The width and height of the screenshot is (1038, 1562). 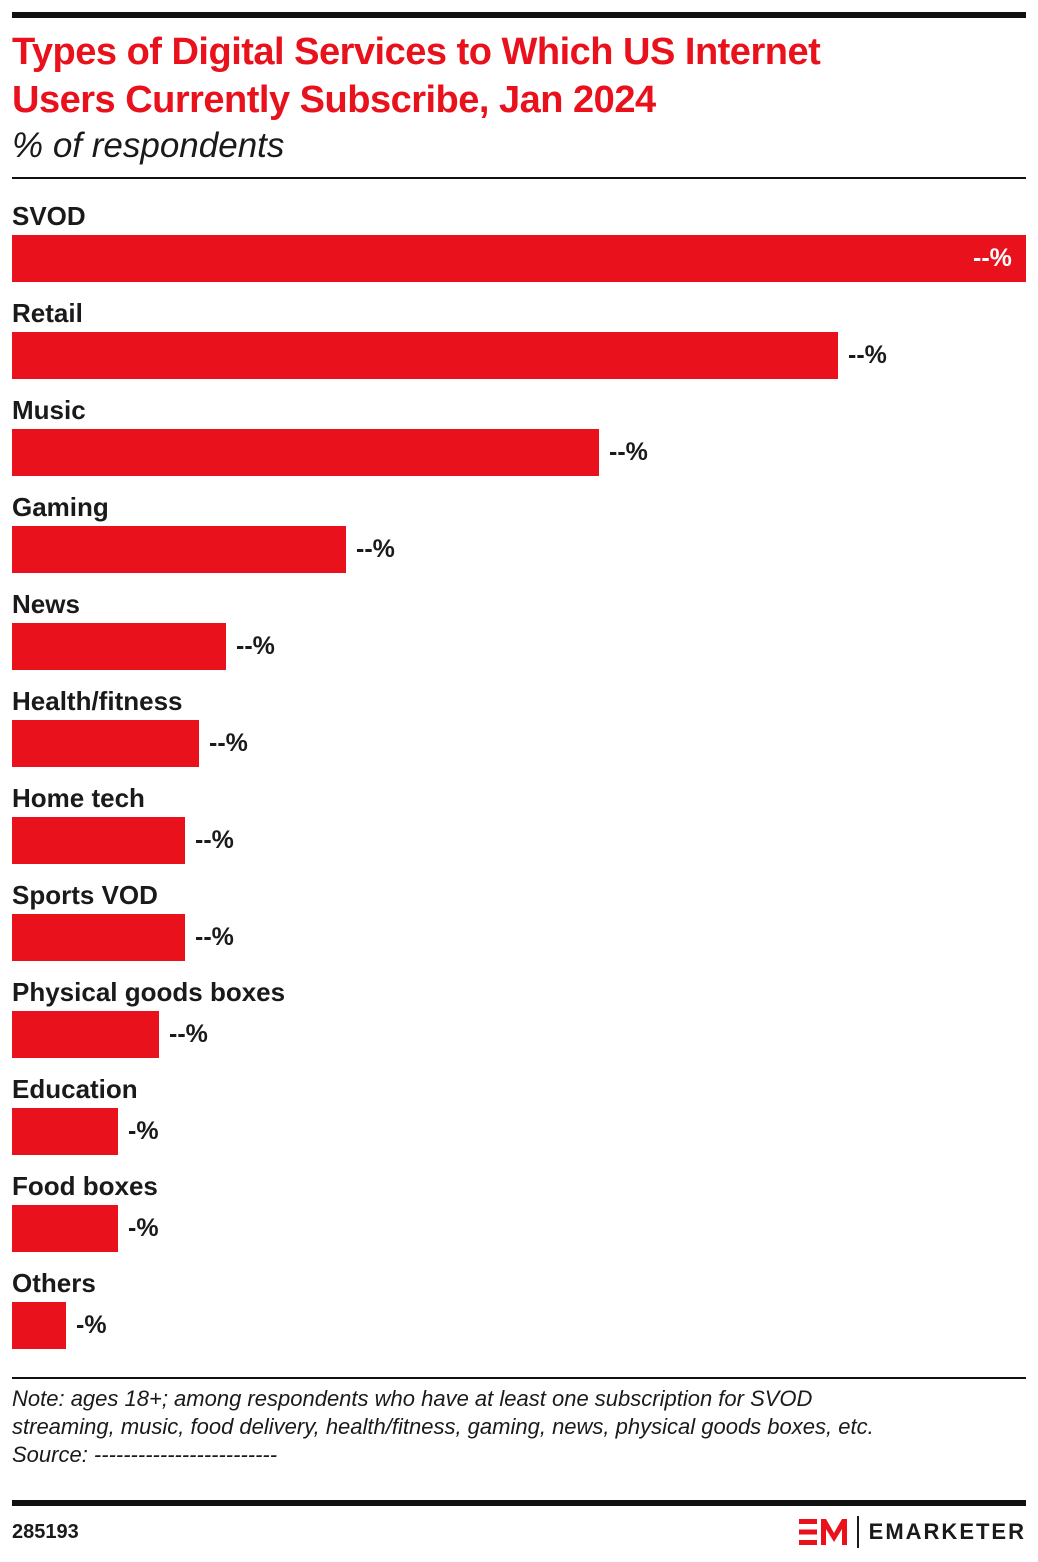 I want to click on category-label: Physical goods boxes, so click(x=149, y=992).